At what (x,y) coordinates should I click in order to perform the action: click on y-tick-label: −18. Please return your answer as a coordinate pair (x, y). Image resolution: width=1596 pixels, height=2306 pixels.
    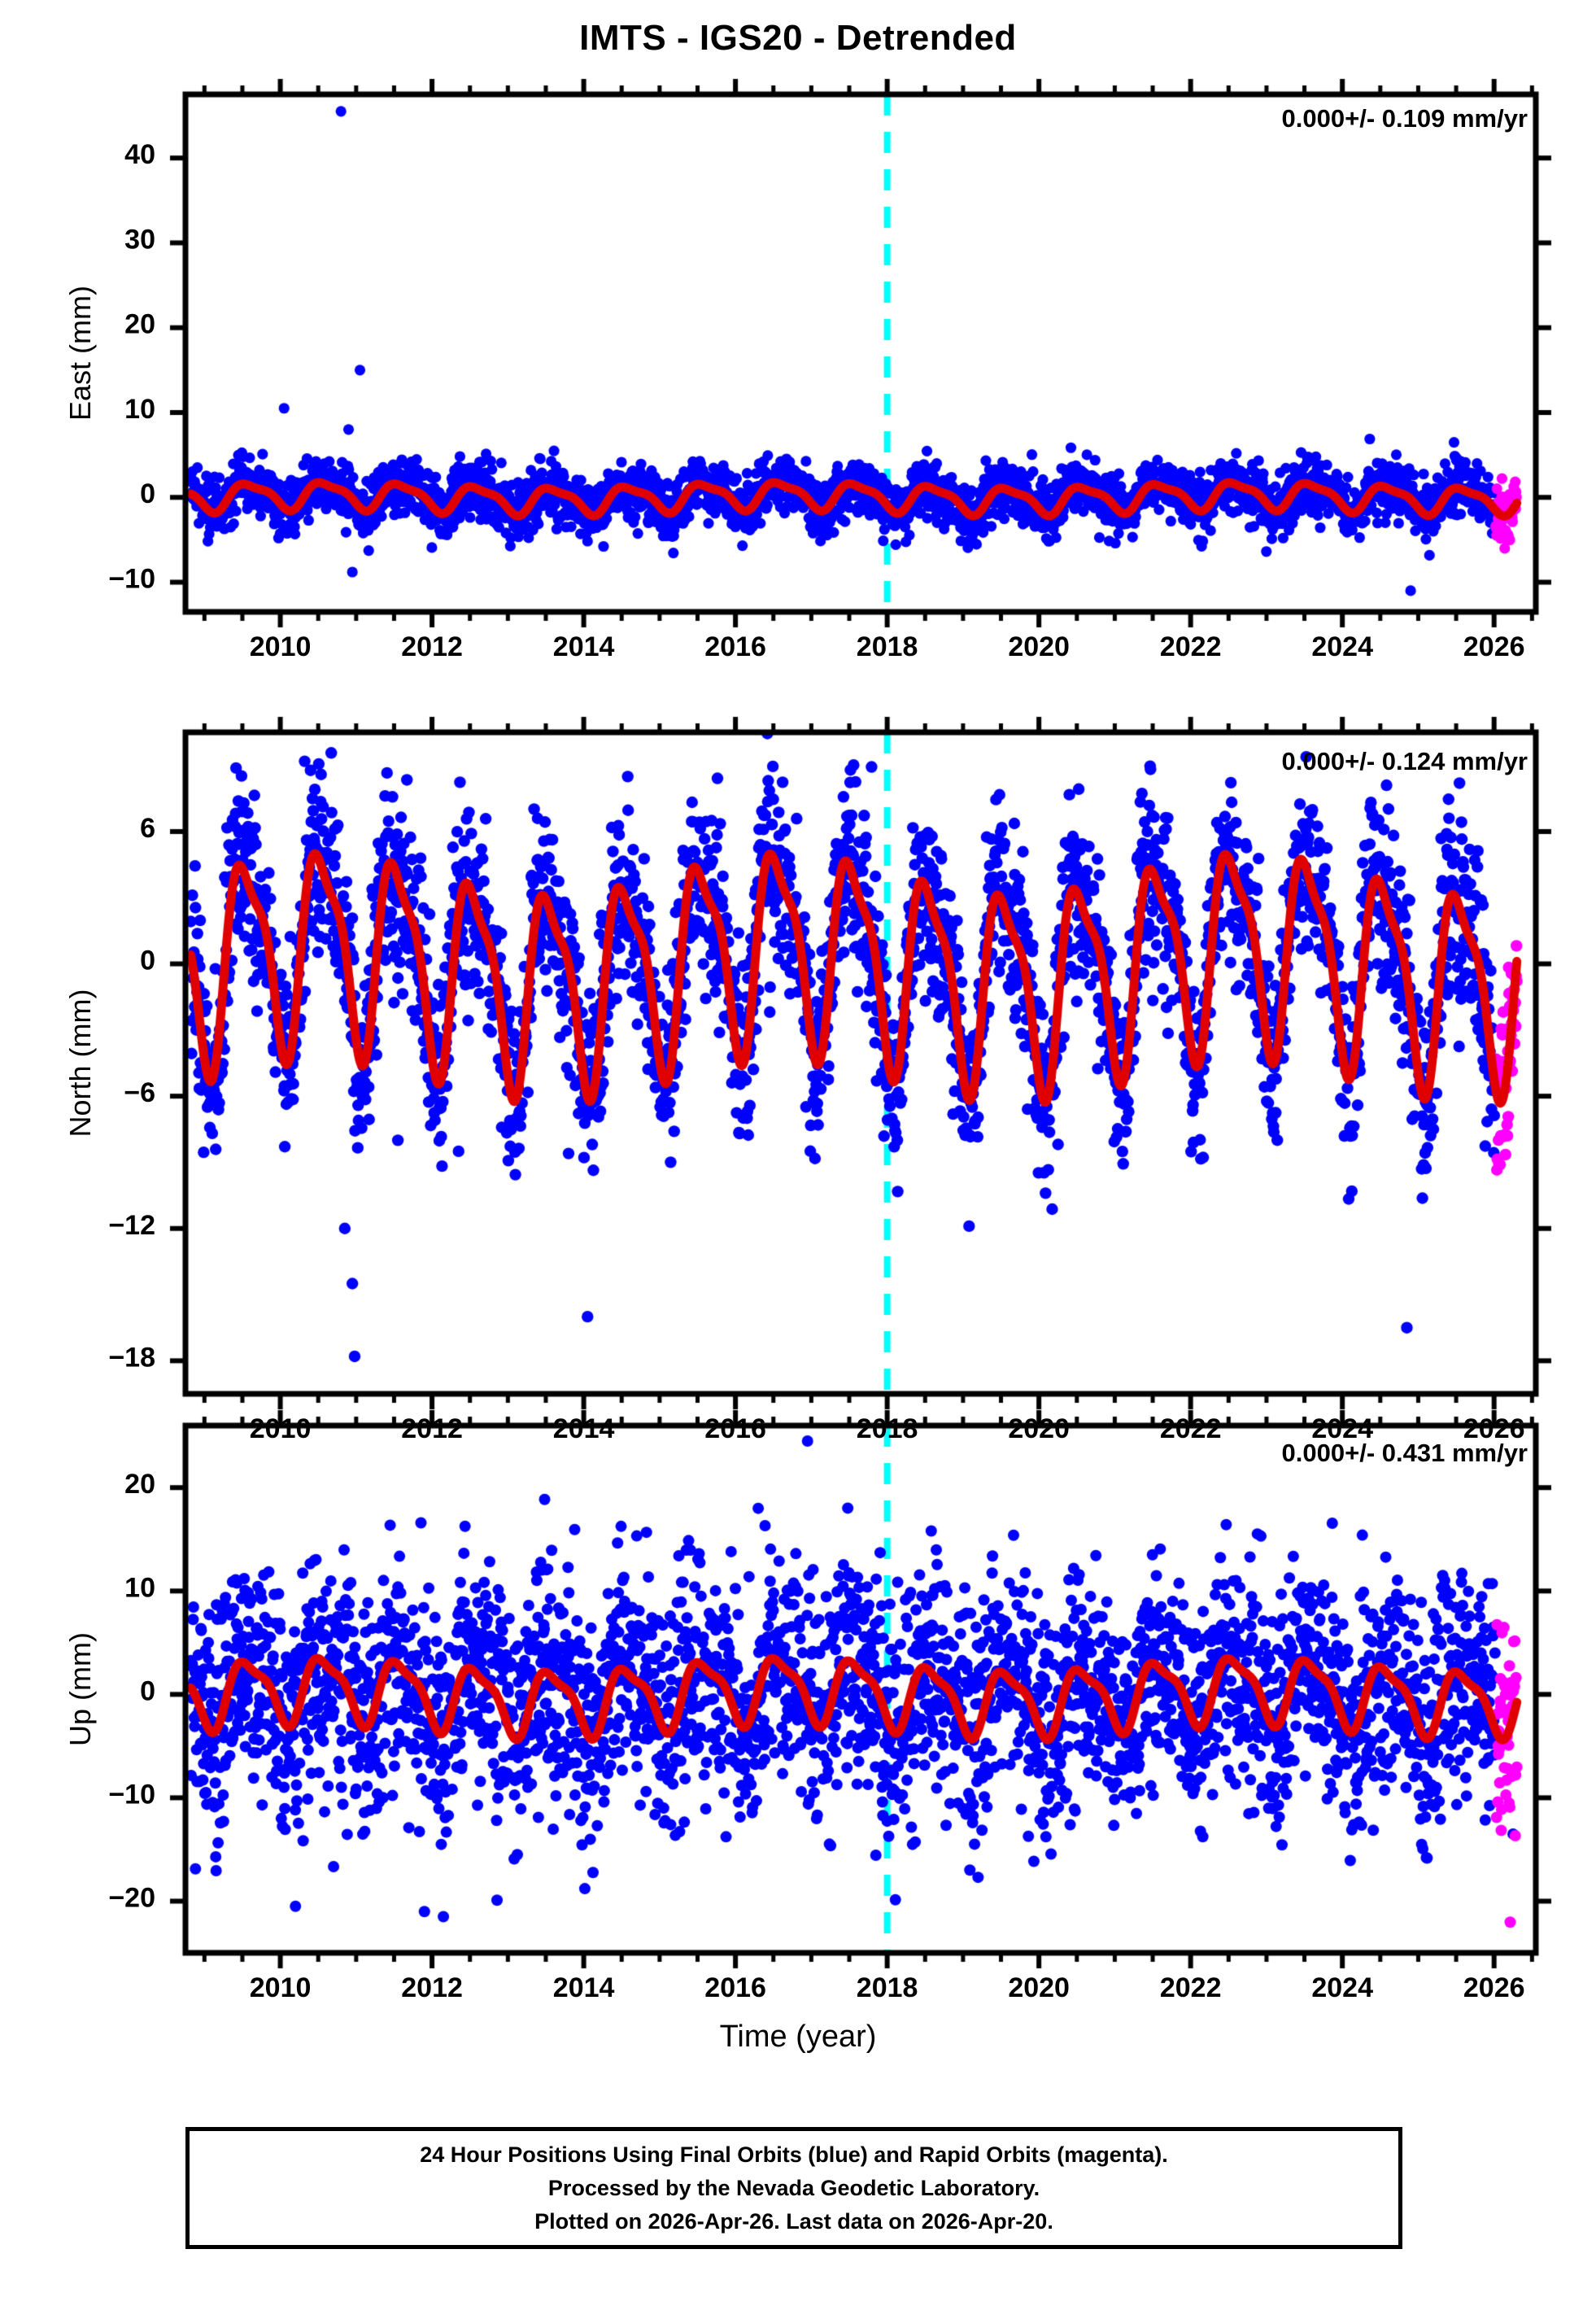
    Looking at the image, I should click on (131, 1358).